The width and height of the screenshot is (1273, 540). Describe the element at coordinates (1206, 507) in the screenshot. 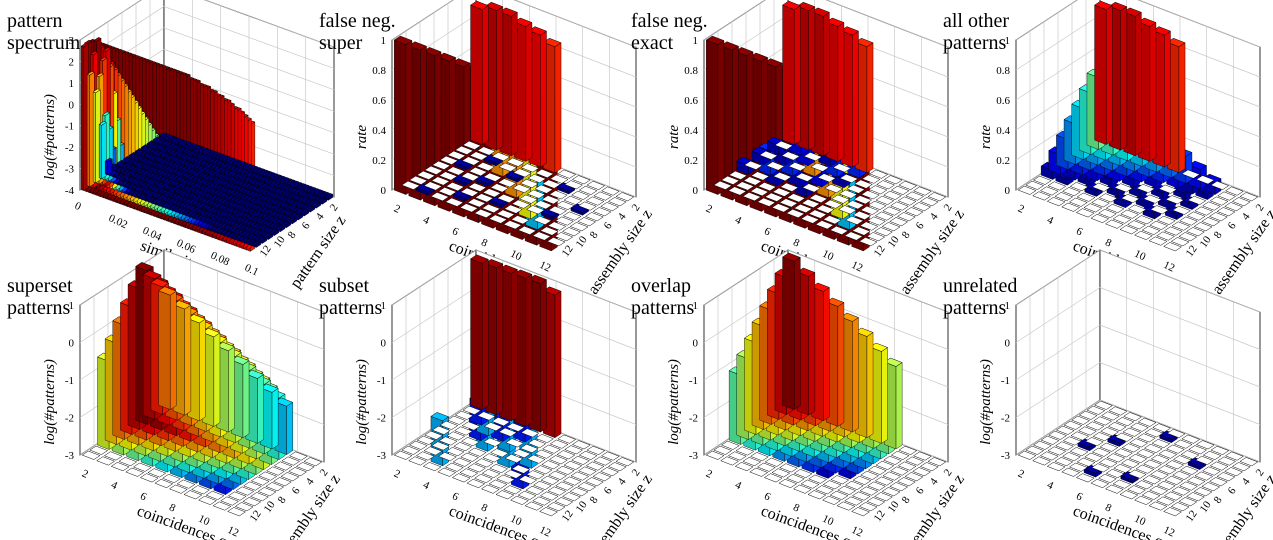

I see `z-tick-label: 10` at that location.